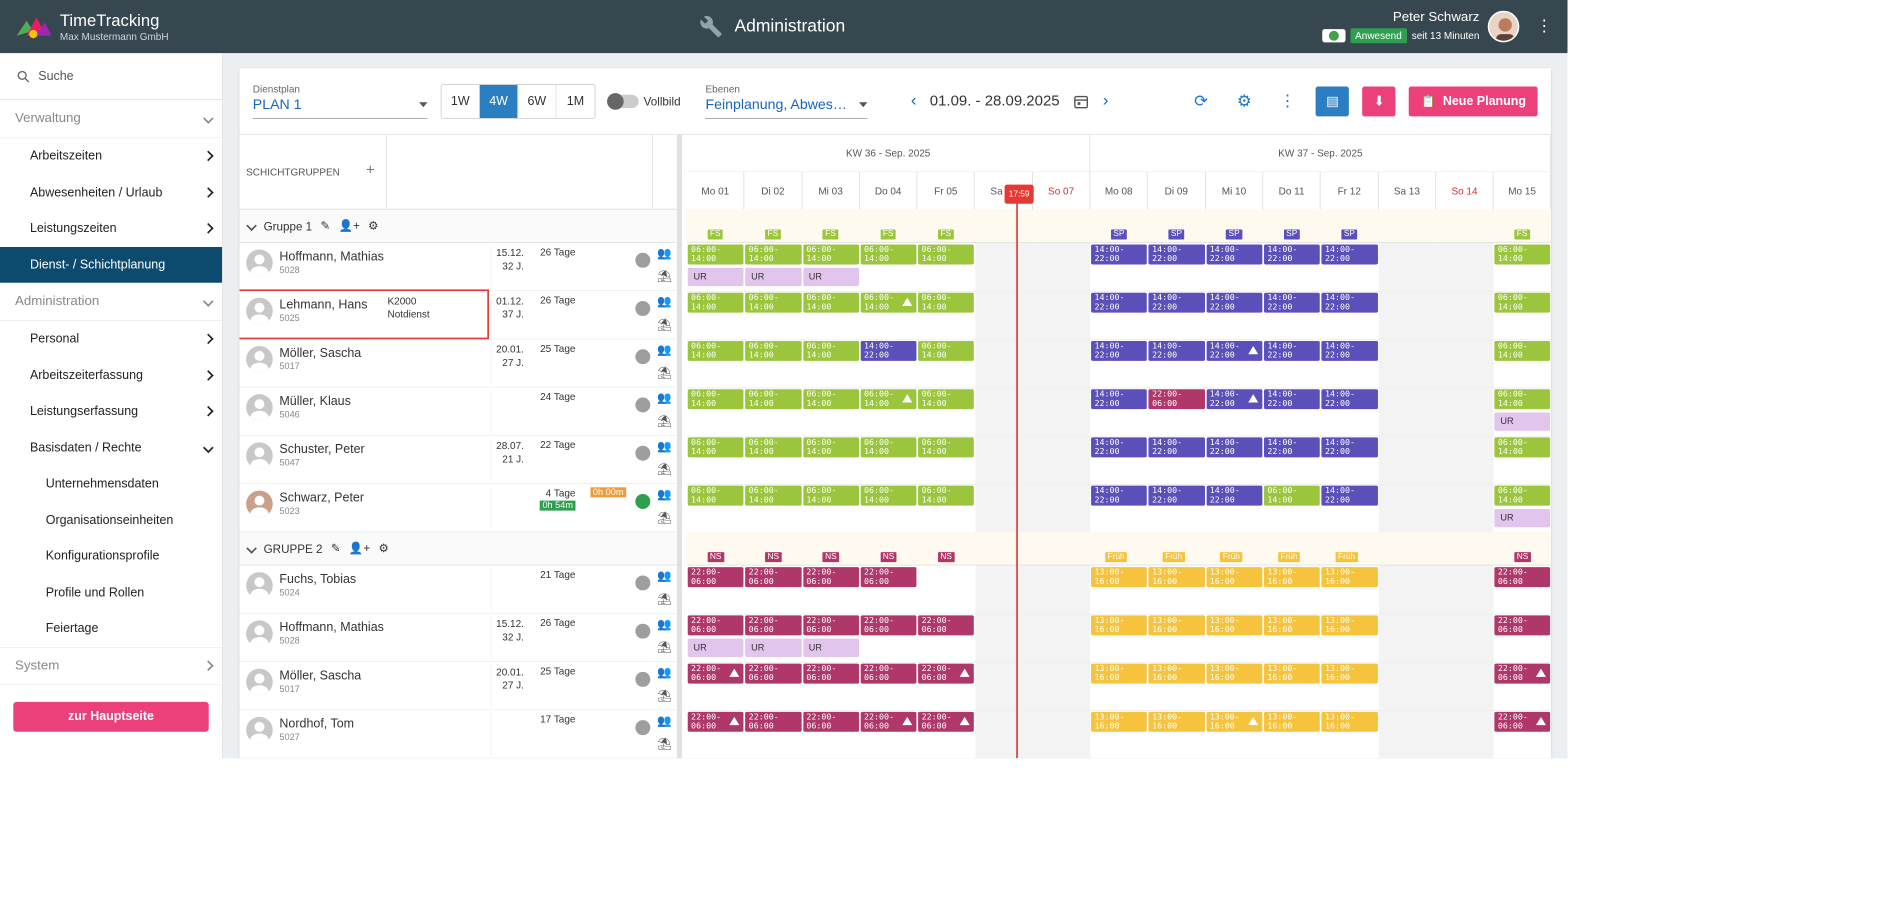 Image resolution: width=1885 pixels, height=912 pixels. Describe the element at coordinates (499, 101) in the screenshot. I see `range-4w: 4W` at that location.